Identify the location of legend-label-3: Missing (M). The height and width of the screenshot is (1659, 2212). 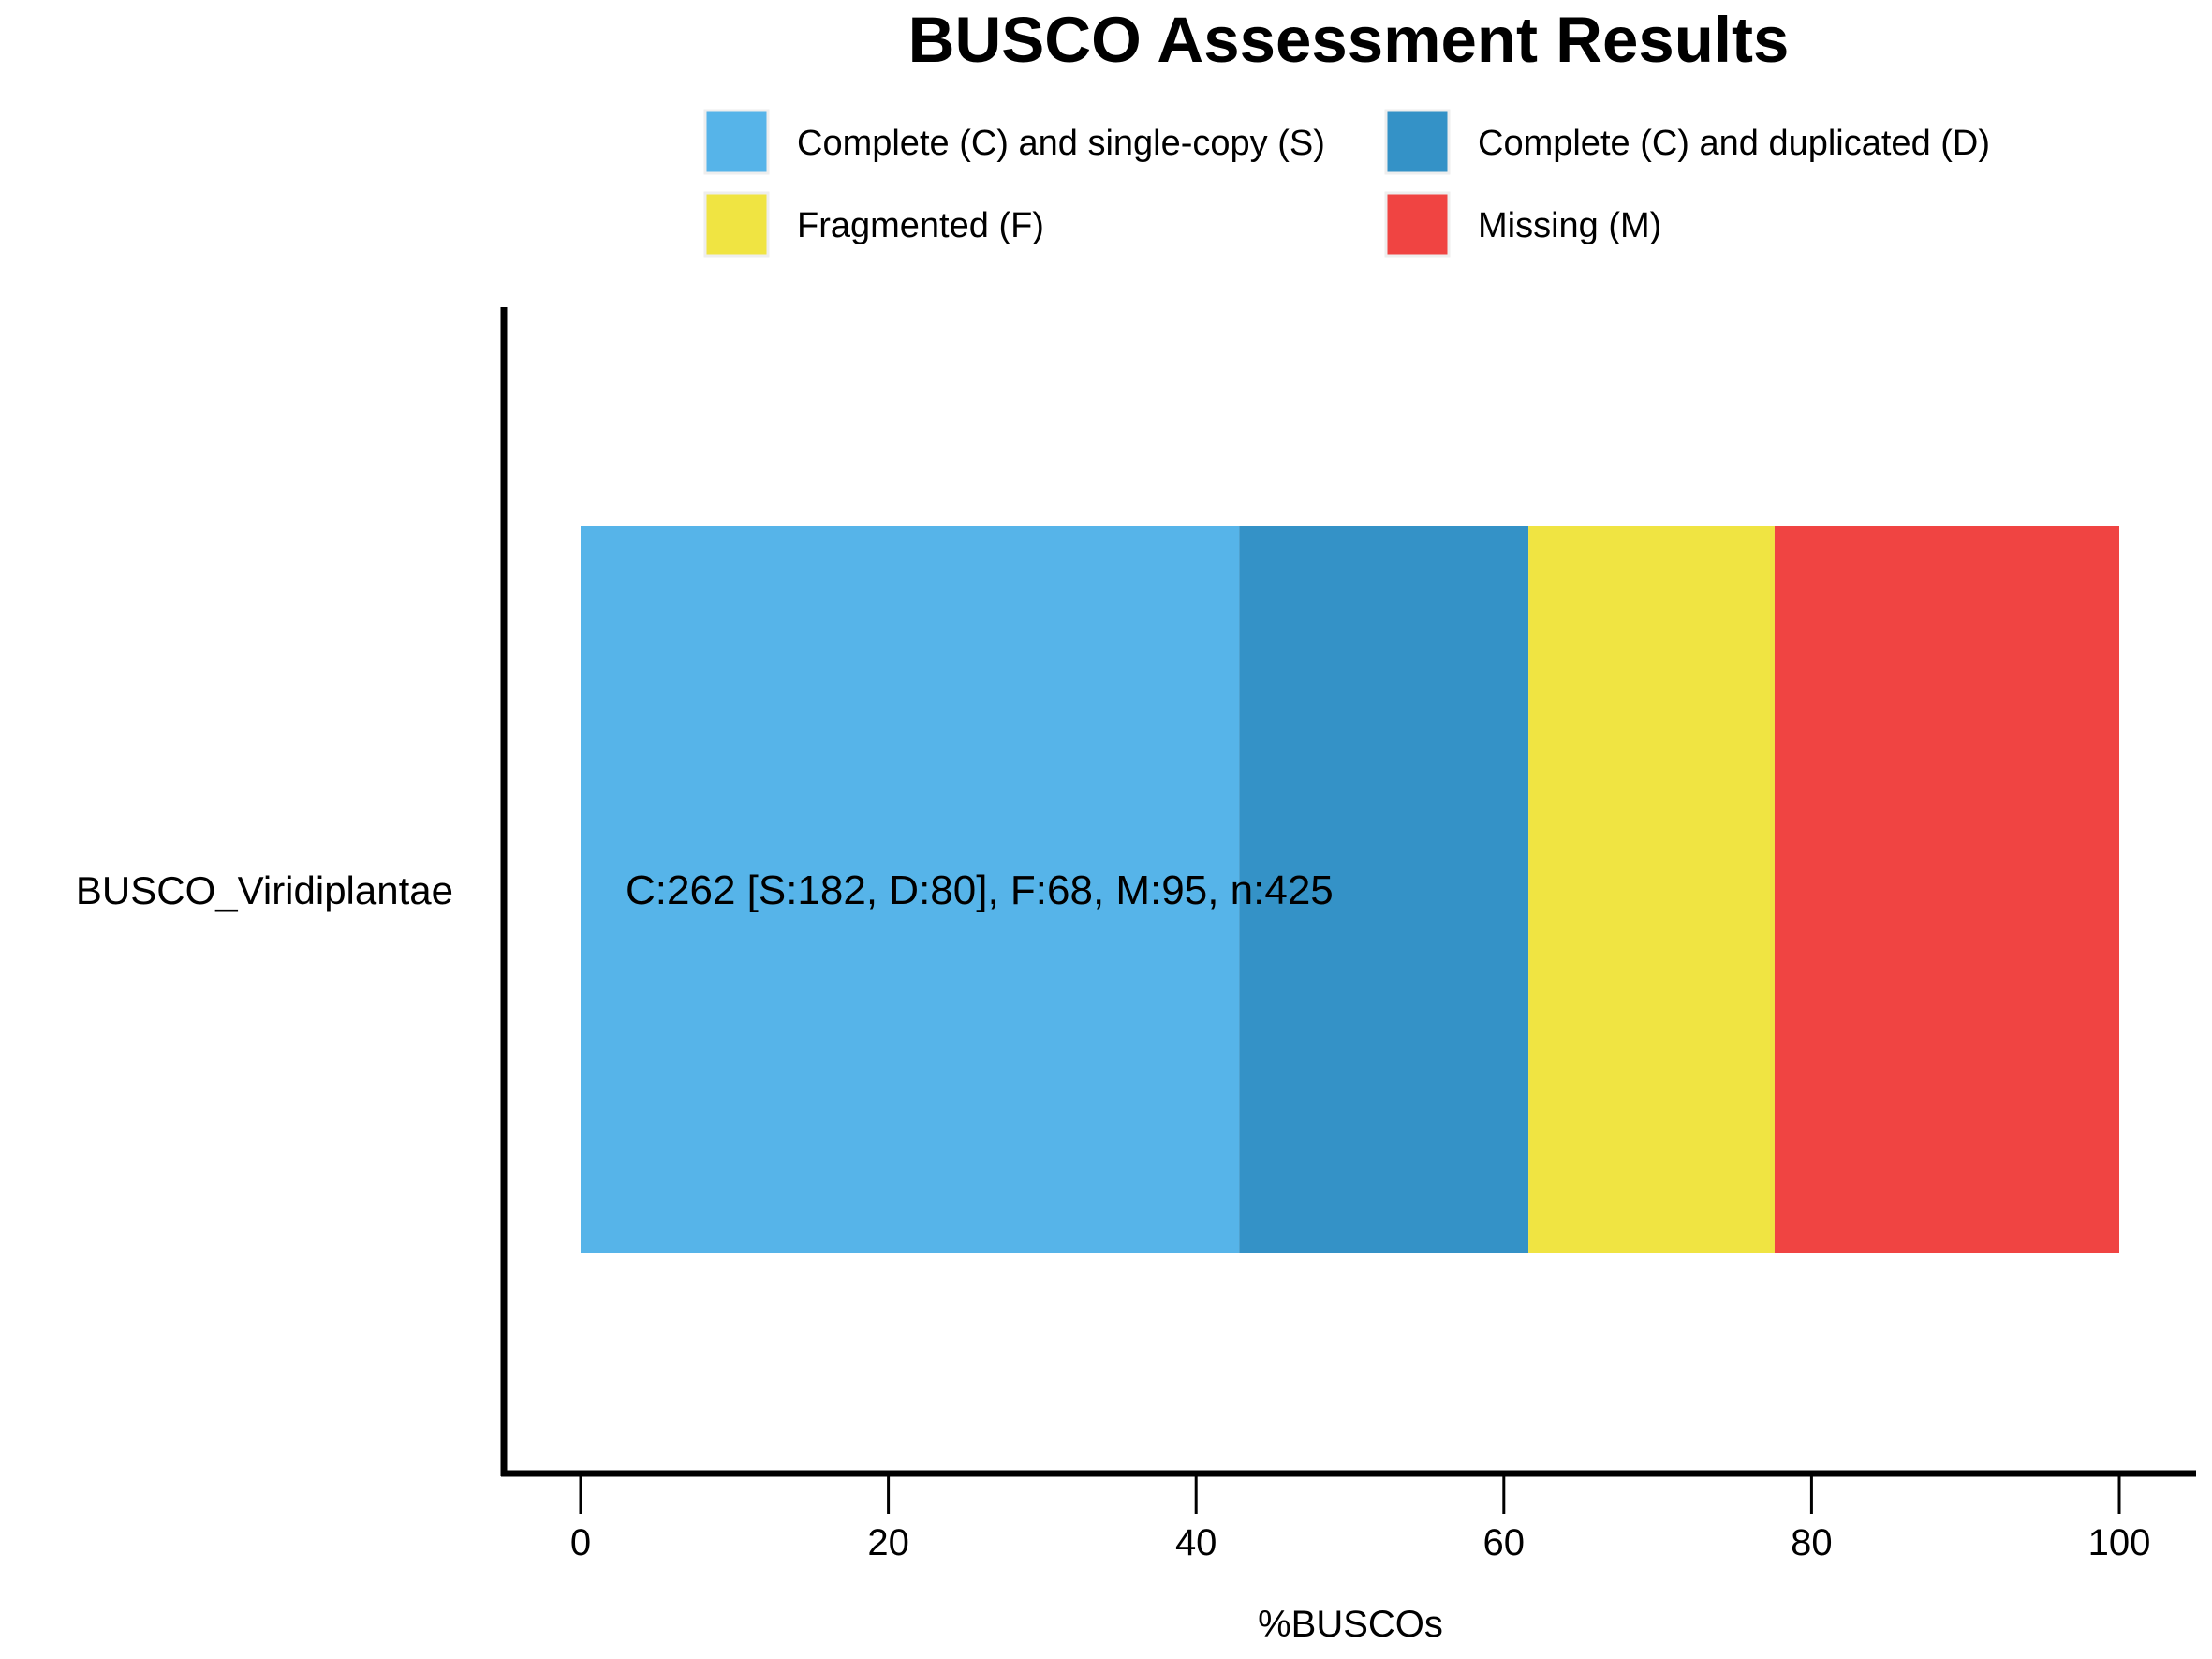
(1569, 225).